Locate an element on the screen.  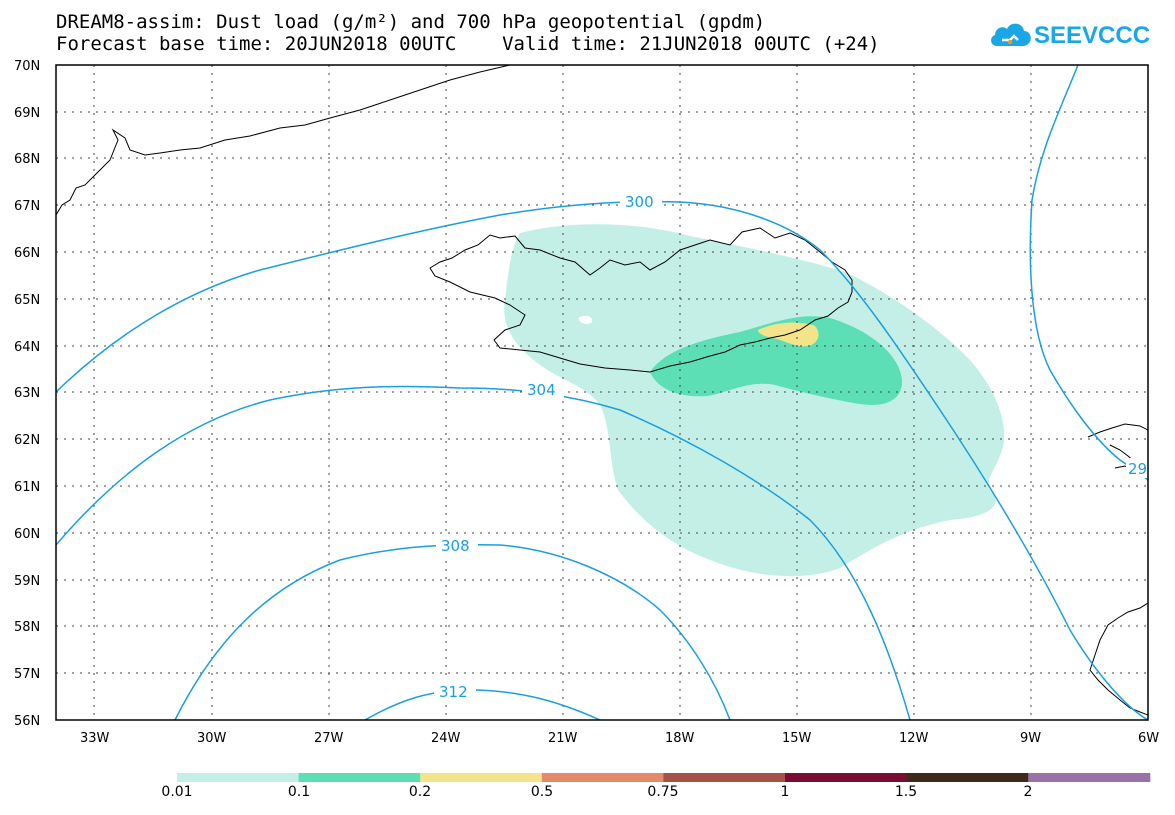
lon-label: 30W is located at coordinates (212, 738).